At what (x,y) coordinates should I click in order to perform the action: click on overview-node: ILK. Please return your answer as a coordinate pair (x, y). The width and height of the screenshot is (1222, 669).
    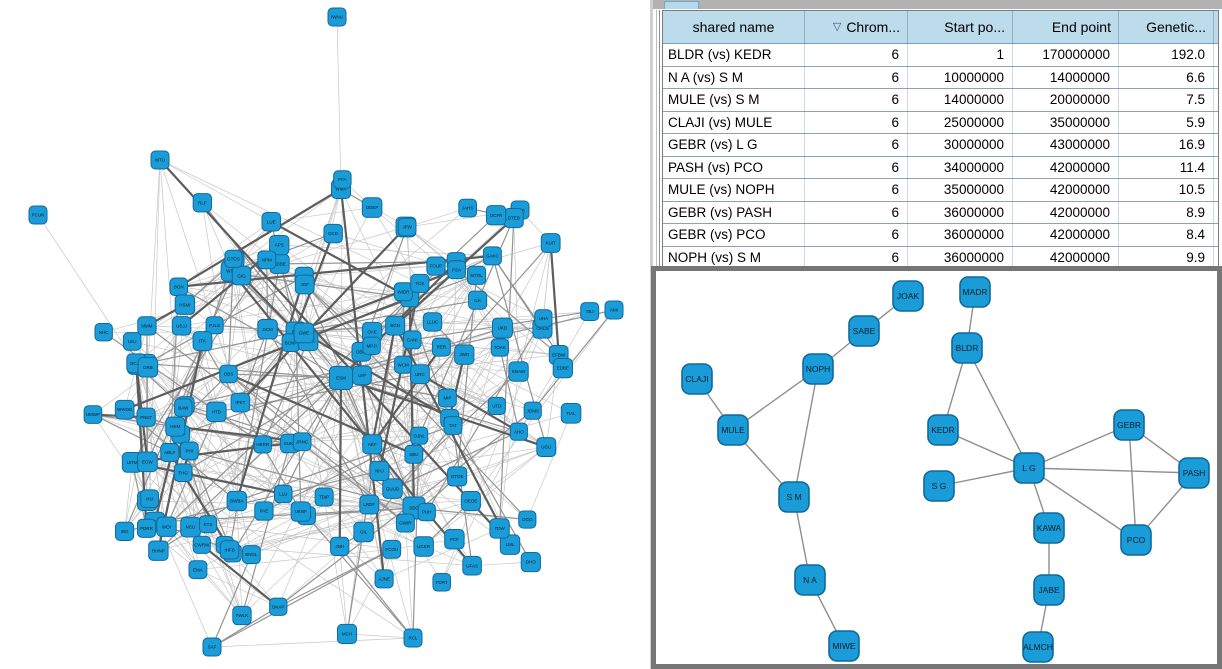
    Looking at the image, I should click on (478, 300).